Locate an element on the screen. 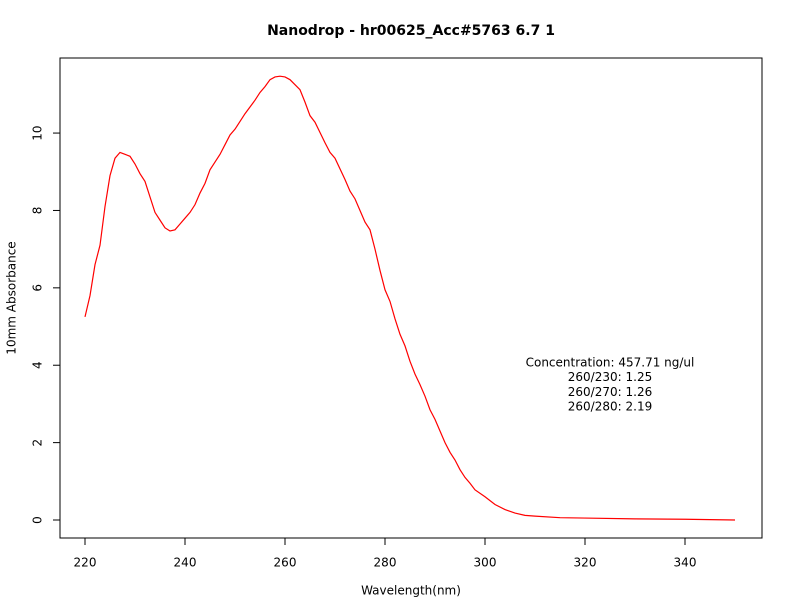  y-tick-label: 4 is located at coordinates (38, 365).